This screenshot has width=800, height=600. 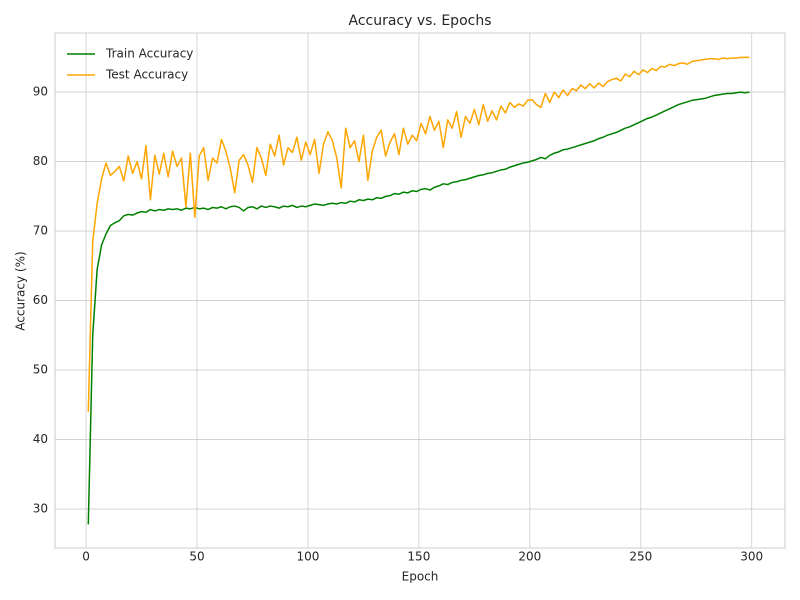 What do you see at coordinates (130, 64) in the screenshot?
I see `legend: Train Accuracy Test Accuracy` at bounding box center [130, 64].